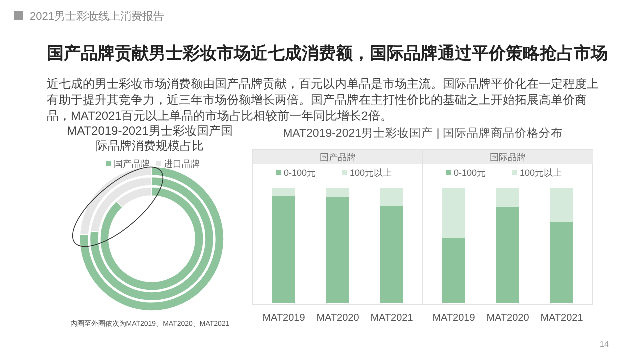 The height and width of the screenshot is (357, 640). Describe the element at coordinates (338, 157) in the screenshot. I see `chart-subtitle: 国产品牌` at that location.